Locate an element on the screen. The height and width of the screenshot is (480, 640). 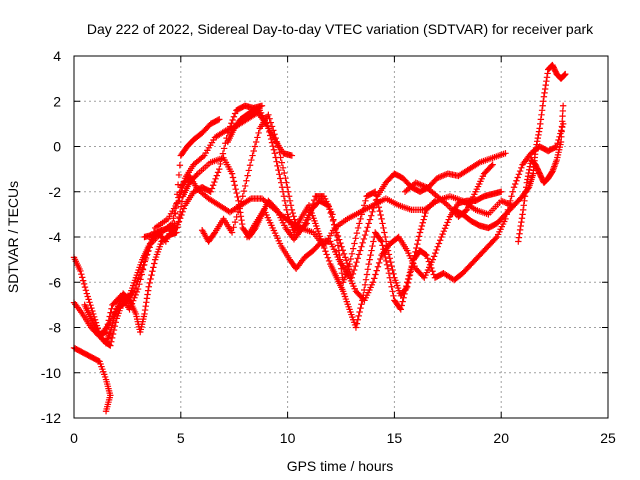
data-series is located at coordinates (374, 246).